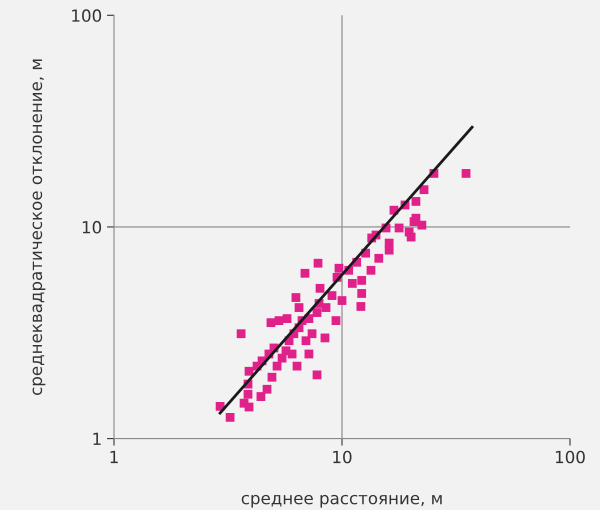  What do you see at coordinates (87, 15) in the screenshot?
I see `y-tick-label: 100` at bounding box center [87, 15].